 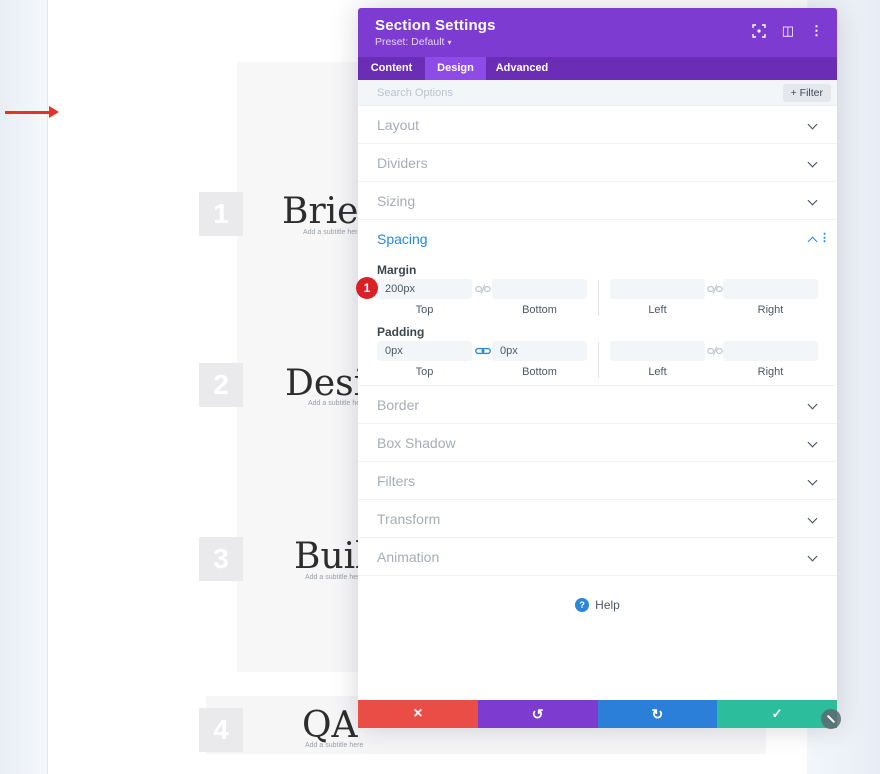 What do you see at coordinates (770, 289) in the screenshot?
I see `margin-right-input` at bounding box center [770, 289].